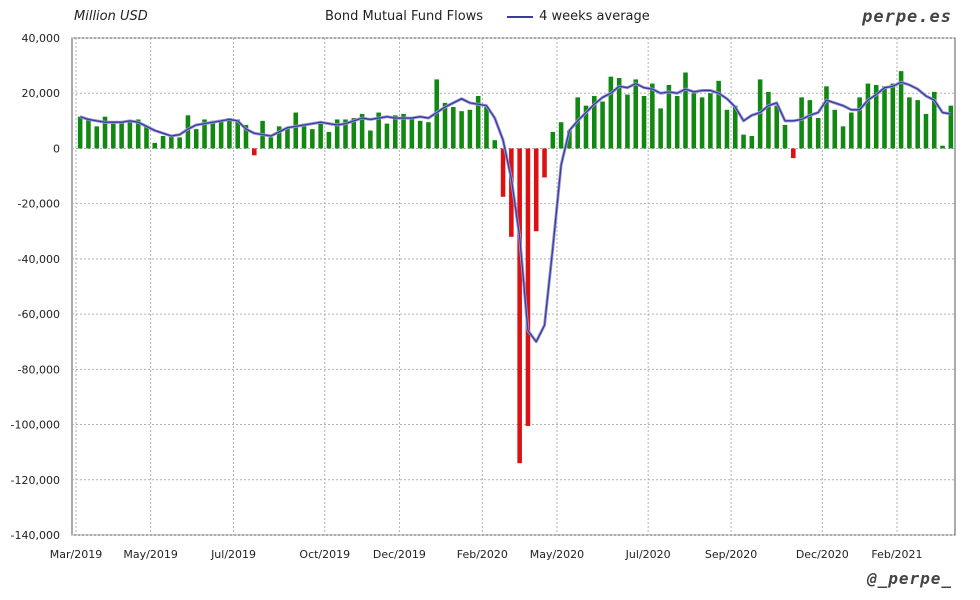 This screenshot has height=600, width=980. I want to click on brand-logo: perpe.es, so click(907, 17).